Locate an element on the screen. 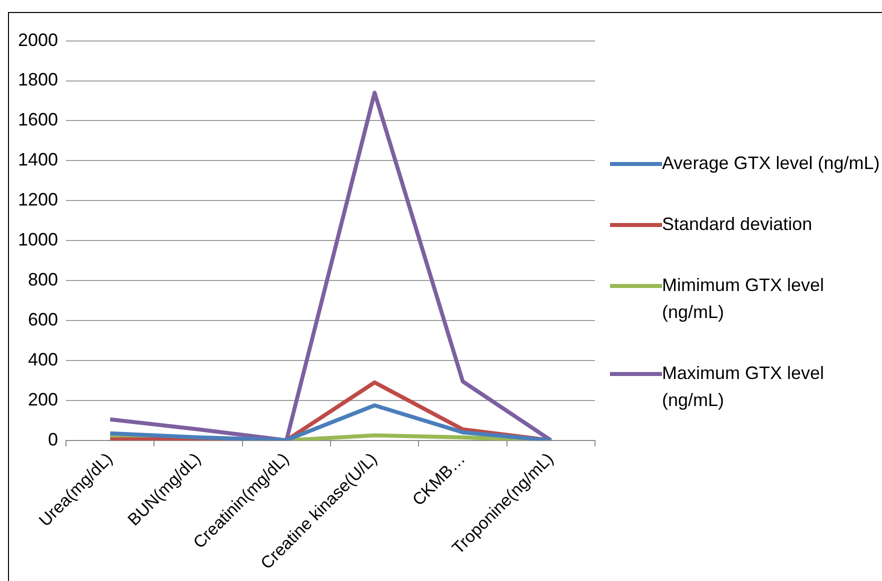  y-tick-label: 400 is located at coordinates (43, 359).